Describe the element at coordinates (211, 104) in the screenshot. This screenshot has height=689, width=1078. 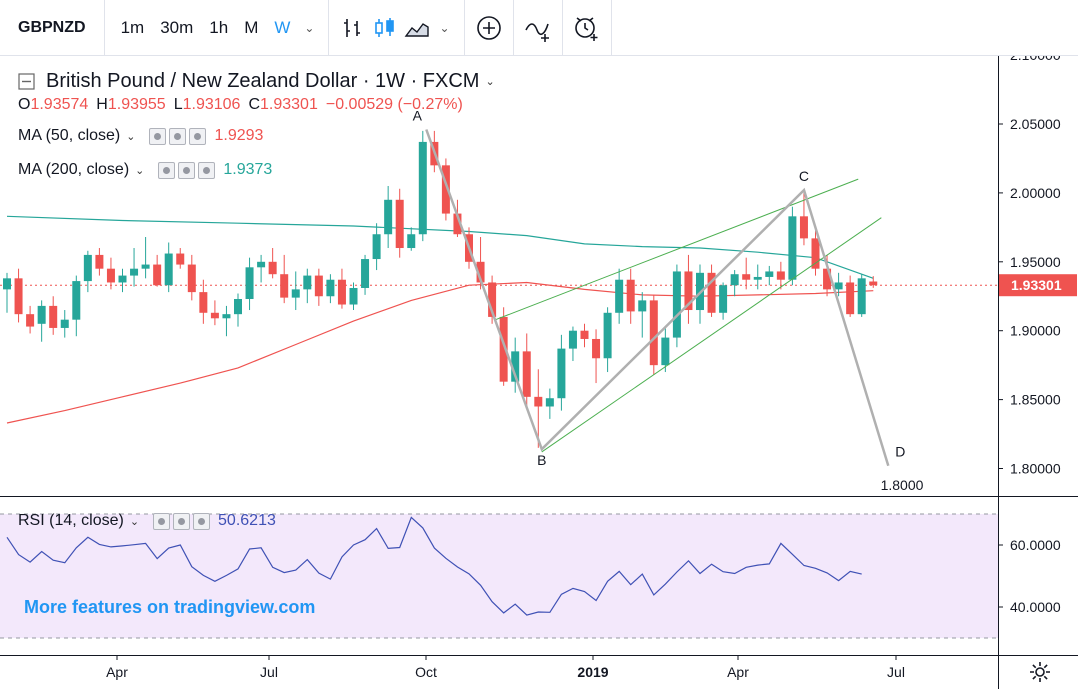
I see `low-value: 1.93106` at that location.